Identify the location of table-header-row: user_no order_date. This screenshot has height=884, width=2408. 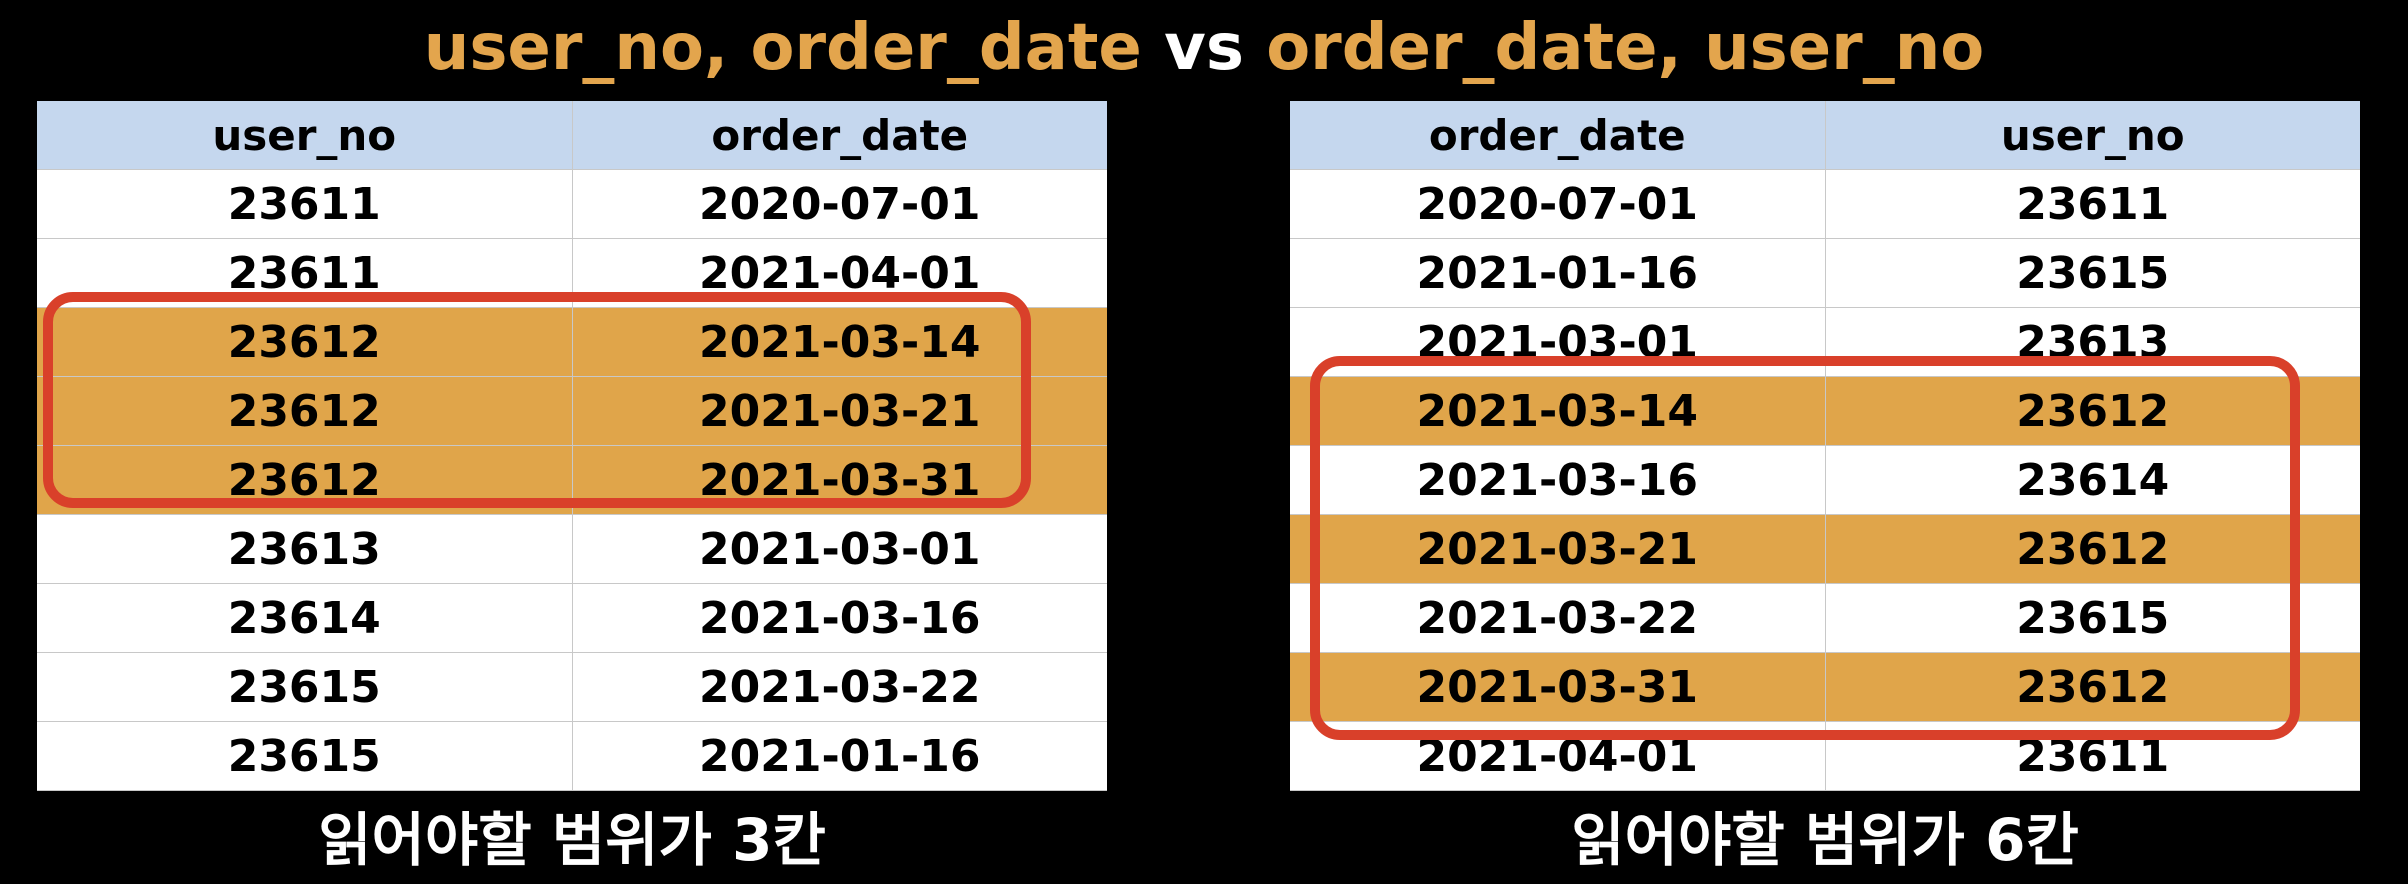
(572, 135).